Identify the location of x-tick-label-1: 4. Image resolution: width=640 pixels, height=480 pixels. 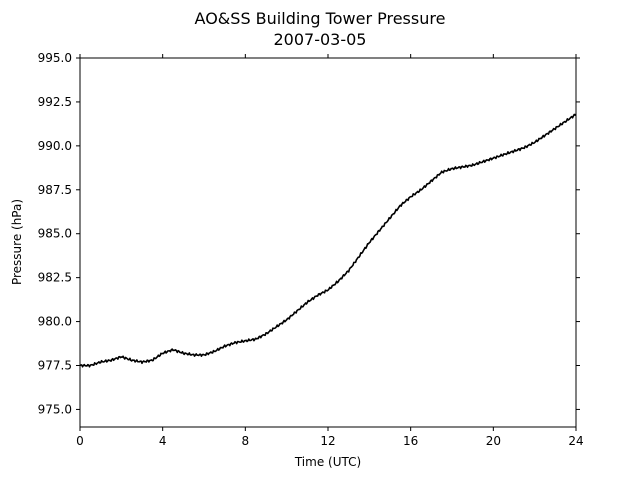
(163, 441).